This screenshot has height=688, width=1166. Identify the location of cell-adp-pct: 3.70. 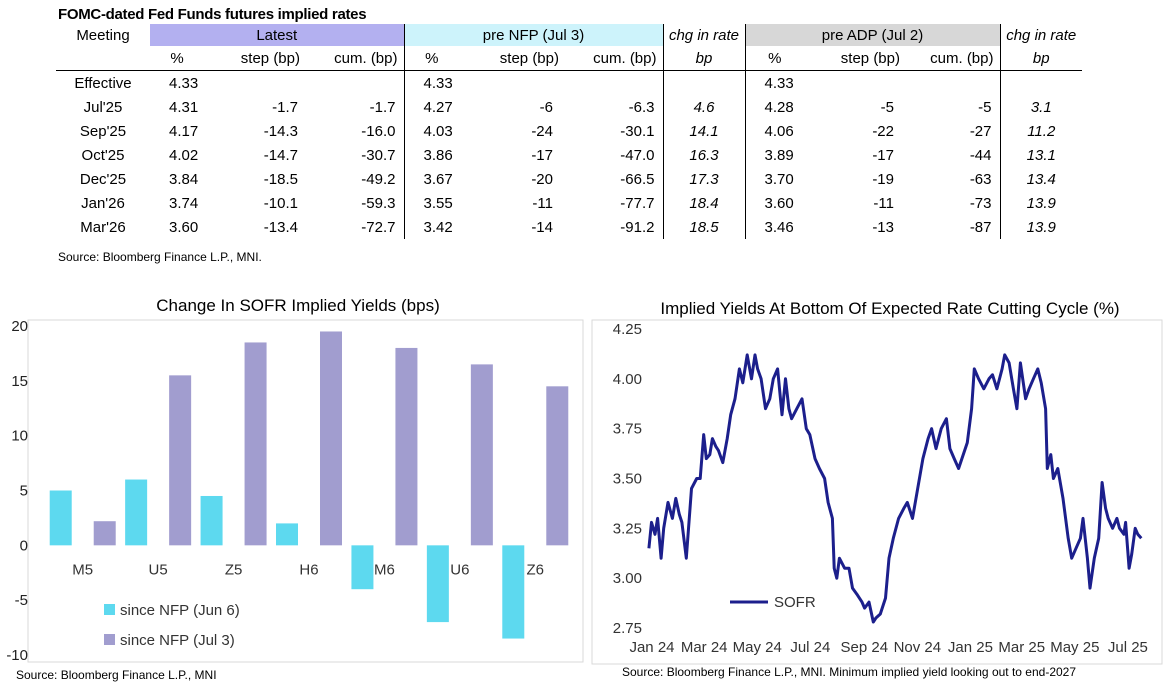
(774, 179).